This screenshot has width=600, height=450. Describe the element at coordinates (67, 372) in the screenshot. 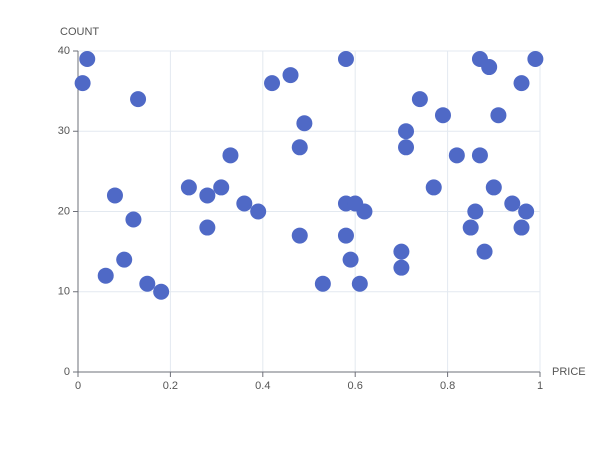

I see `y-tick-label: 0` at that location.